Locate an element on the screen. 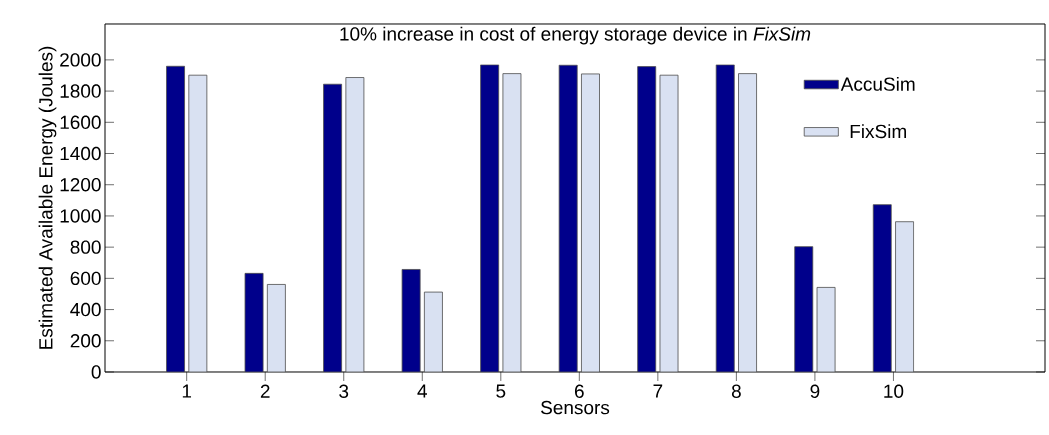  y-tick-label: 1800 is located at coordinates (80, 91).